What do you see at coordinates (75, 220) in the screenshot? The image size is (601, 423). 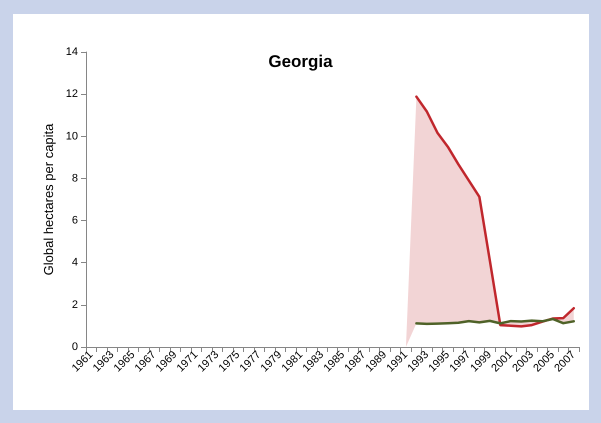 I see `y-tick-label: 6` at bounding box center [75, 220].